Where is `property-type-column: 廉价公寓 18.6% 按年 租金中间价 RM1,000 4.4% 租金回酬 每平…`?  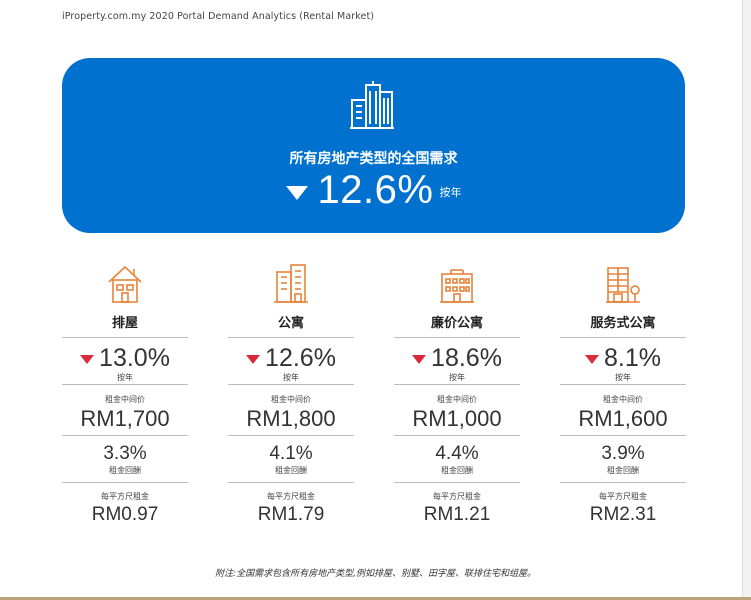 property-type-column: 廉价公寓 18.6% 按年 租金中间价 RM1,000 4.4% 租金回酬 每平… is located at coordinates (457, 394).